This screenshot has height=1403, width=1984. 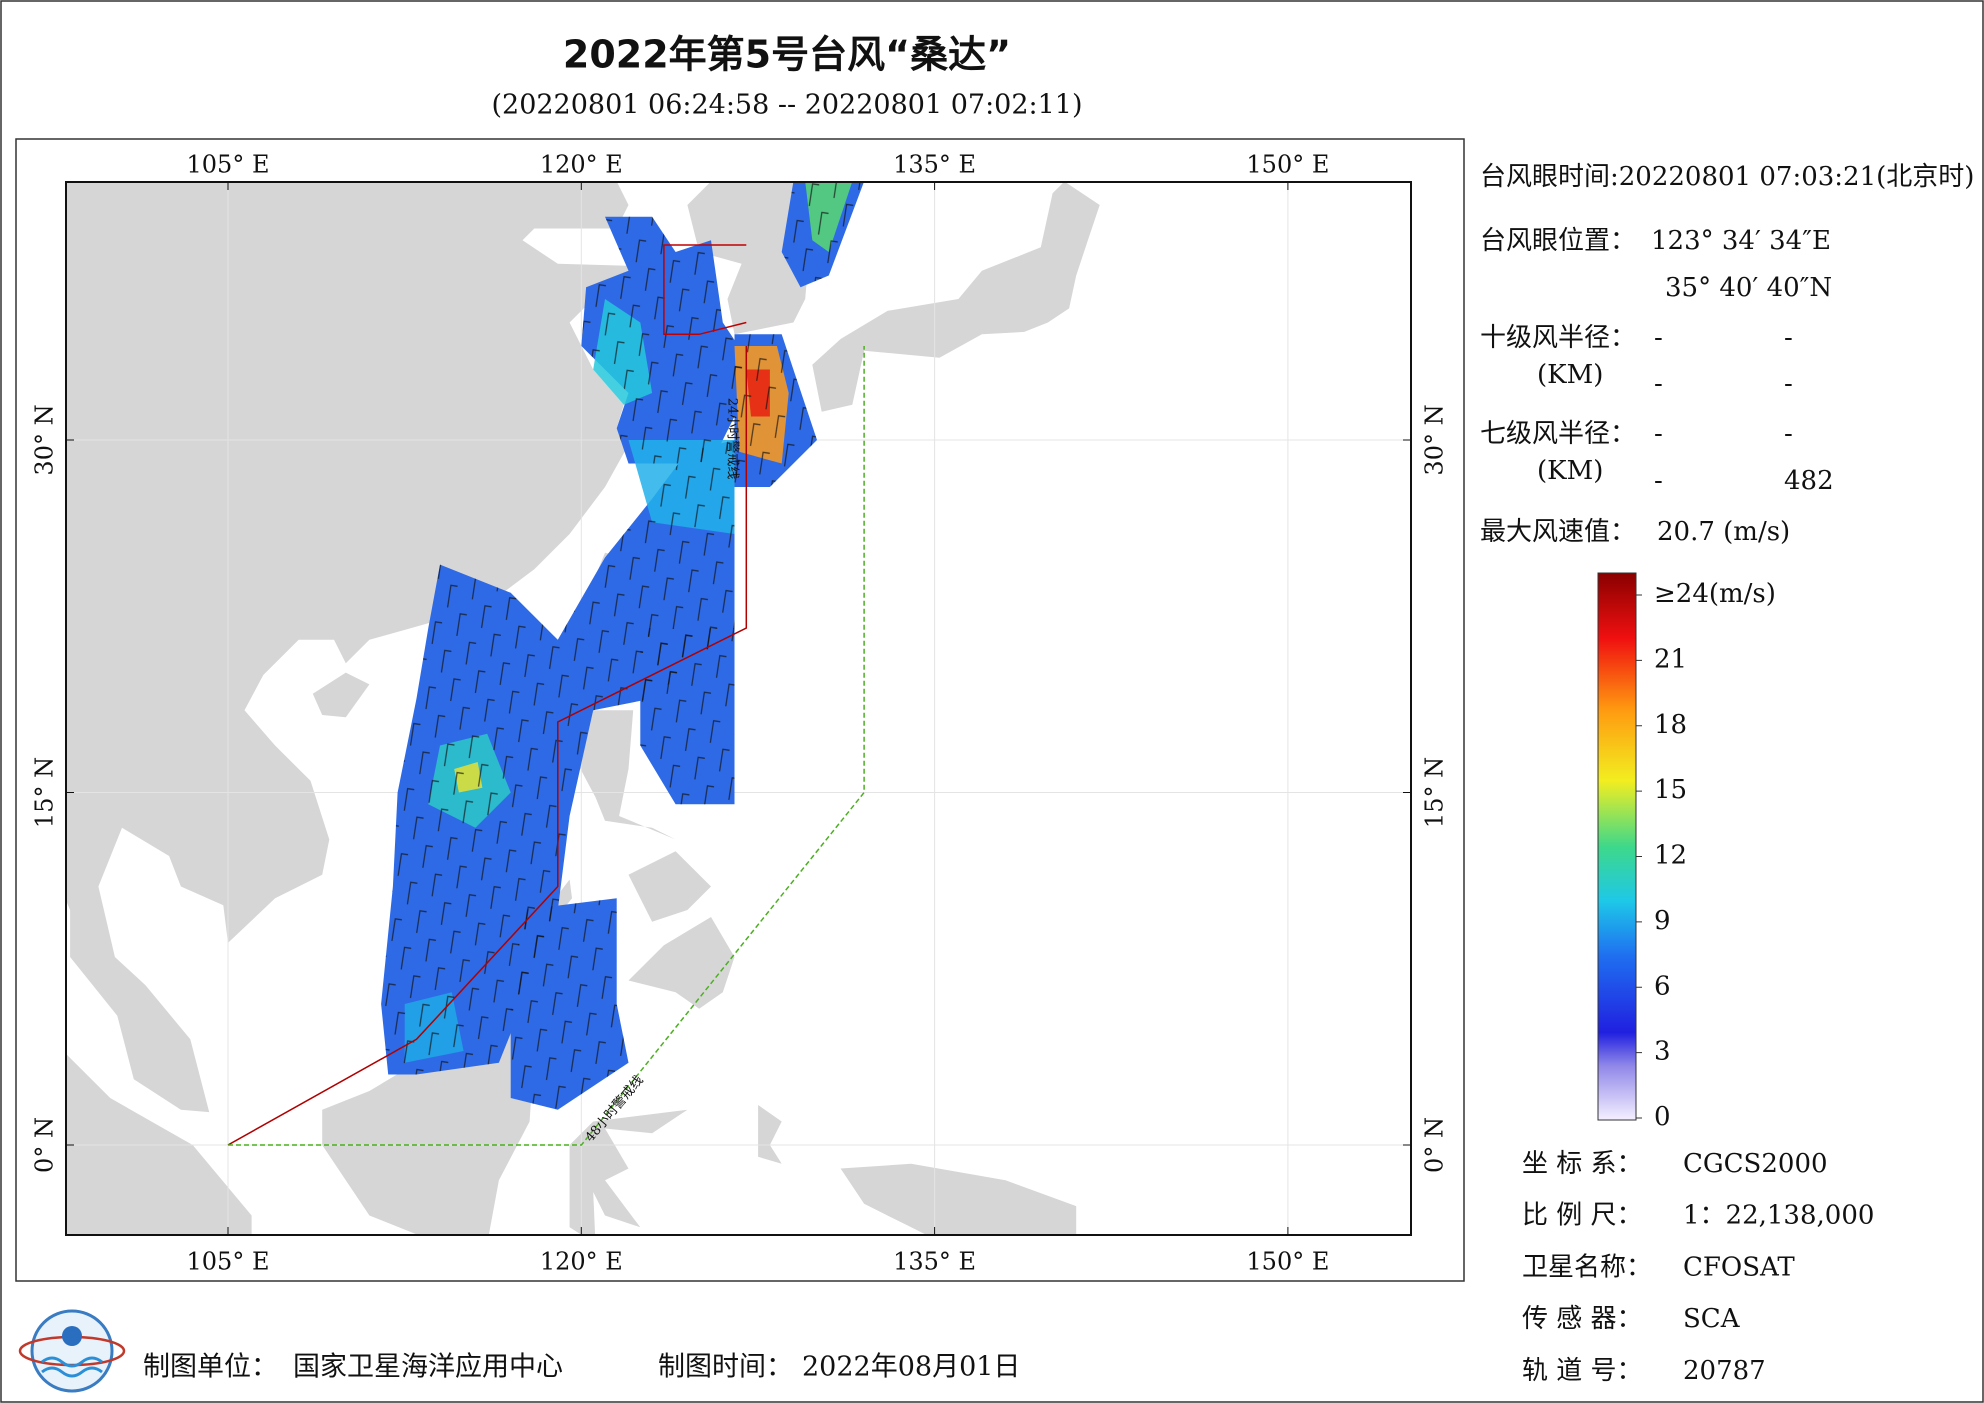 What do you see at coordinates (1739, 1267) in the screenshot?
I see `meta-value: CFOSAT` at bounding box center [1739, 1267].